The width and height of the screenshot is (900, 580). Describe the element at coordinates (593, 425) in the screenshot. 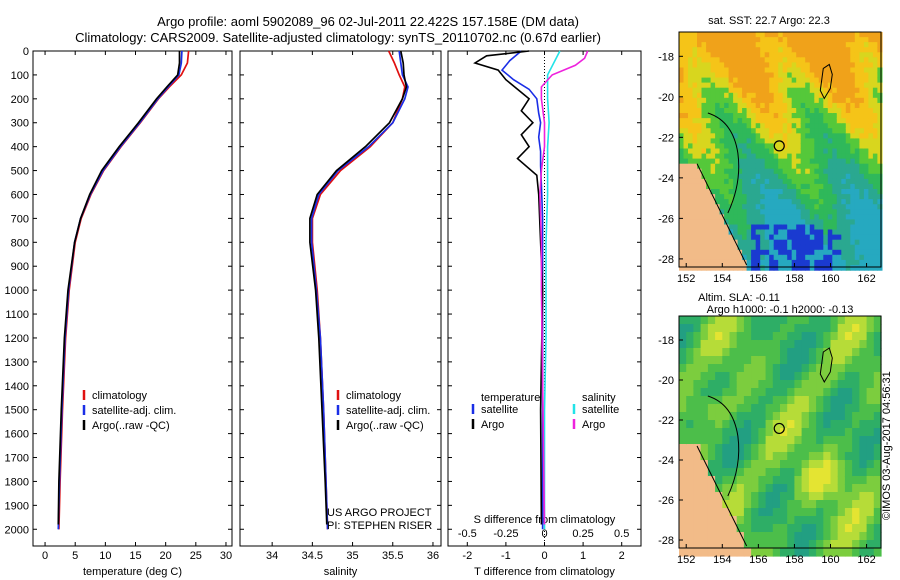

I see `legend-entry: Argo` at that location.